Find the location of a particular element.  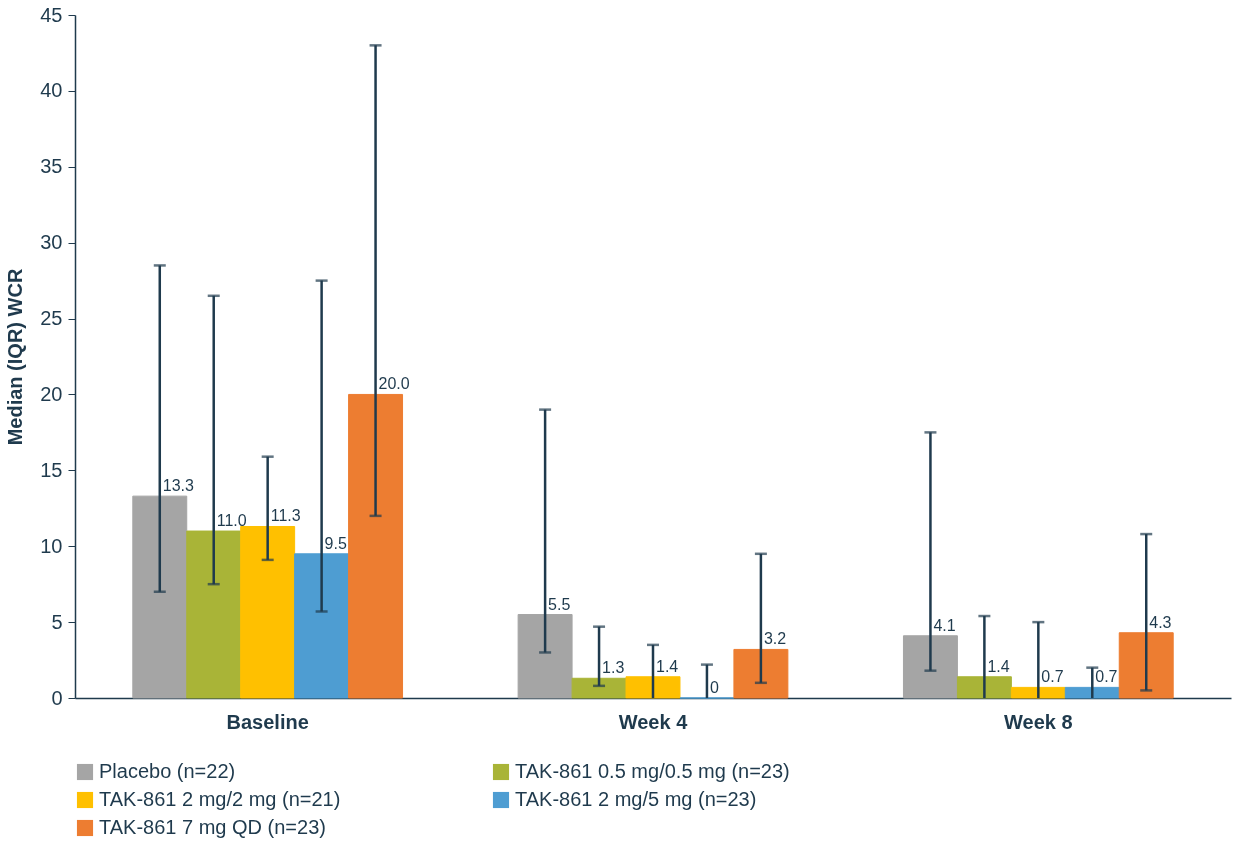

x-tick-label: Week 4 is located at coordinates (653, 721).